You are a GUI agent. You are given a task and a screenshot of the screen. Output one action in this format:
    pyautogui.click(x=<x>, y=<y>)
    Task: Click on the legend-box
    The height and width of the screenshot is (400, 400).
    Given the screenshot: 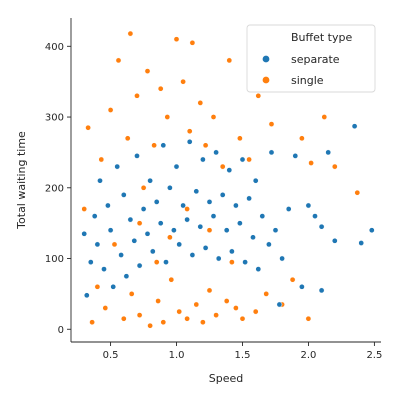 What is the action you would take?
    pyautogui.click(x=311, y=58)
    